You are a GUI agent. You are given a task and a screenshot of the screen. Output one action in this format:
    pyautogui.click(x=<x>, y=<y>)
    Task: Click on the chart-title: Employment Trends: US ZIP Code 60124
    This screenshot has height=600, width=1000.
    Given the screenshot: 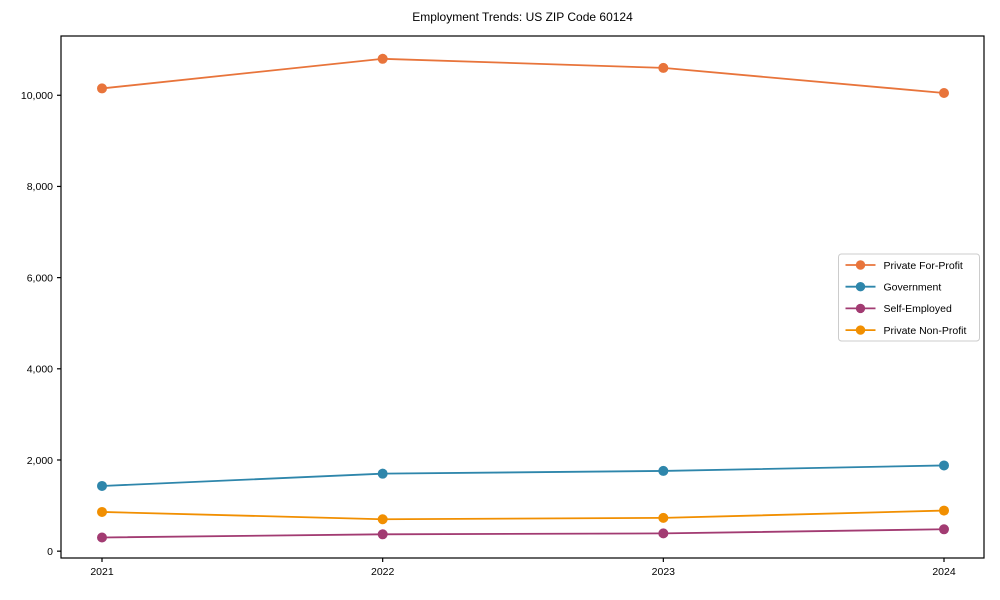 What is the action you would take?
    pyautogui.click(x=522, y=17)
    